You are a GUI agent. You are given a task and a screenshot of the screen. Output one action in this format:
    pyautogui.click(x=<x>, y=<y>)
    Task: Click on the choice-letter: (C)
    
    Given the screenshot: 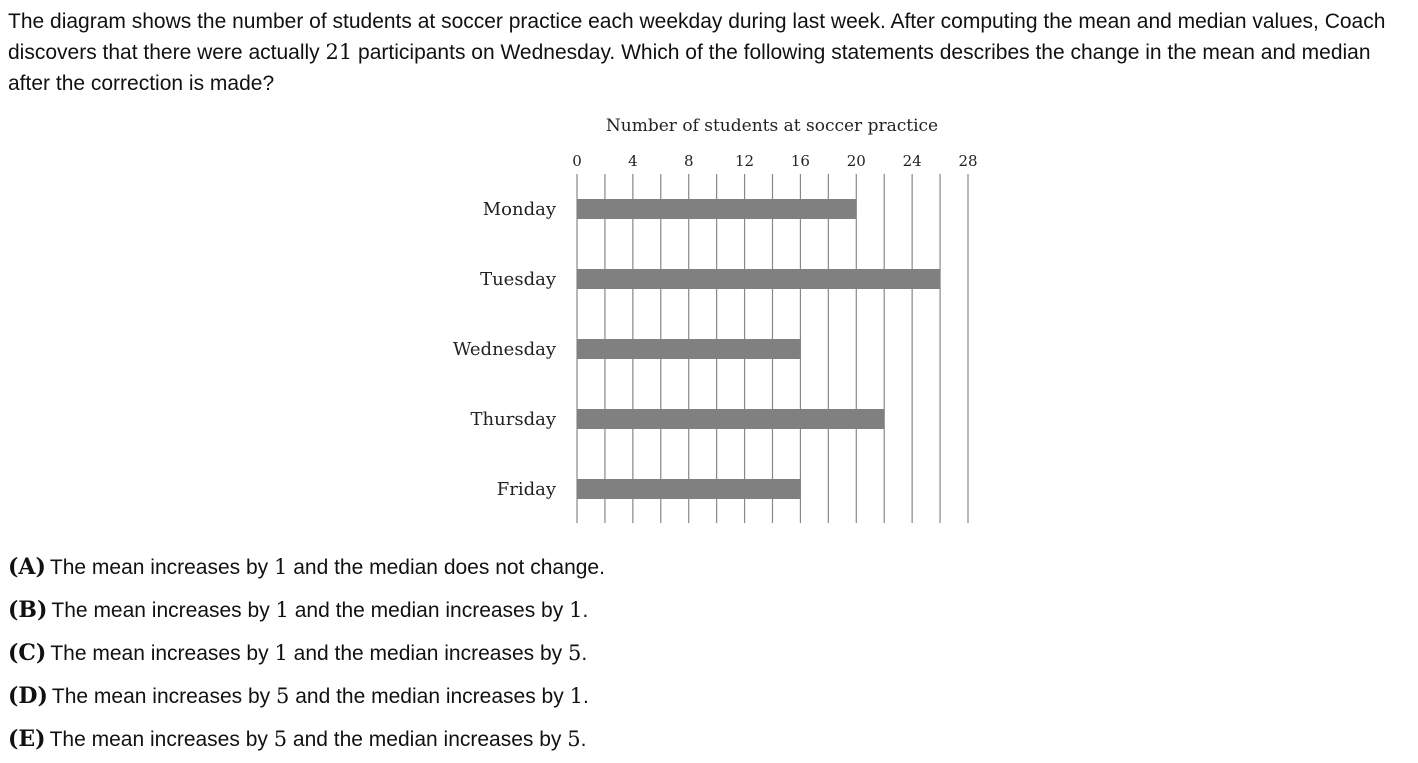 What is the action you would take?
    pyautogui.click(x=27, y=653)
    